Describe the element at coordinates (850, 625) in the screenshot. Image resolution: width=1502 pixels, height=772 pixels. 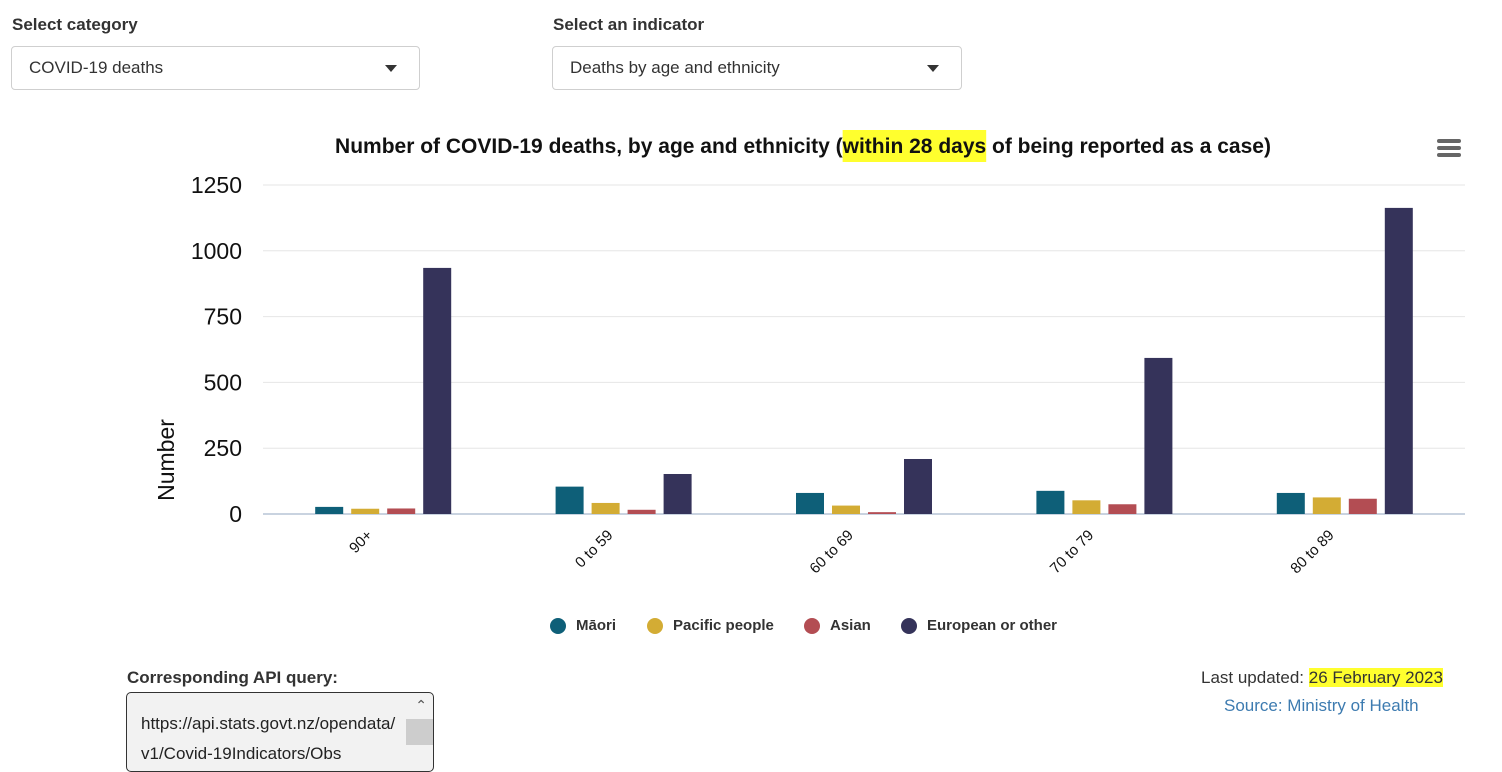
I see `legend-label: Asian` at that location.